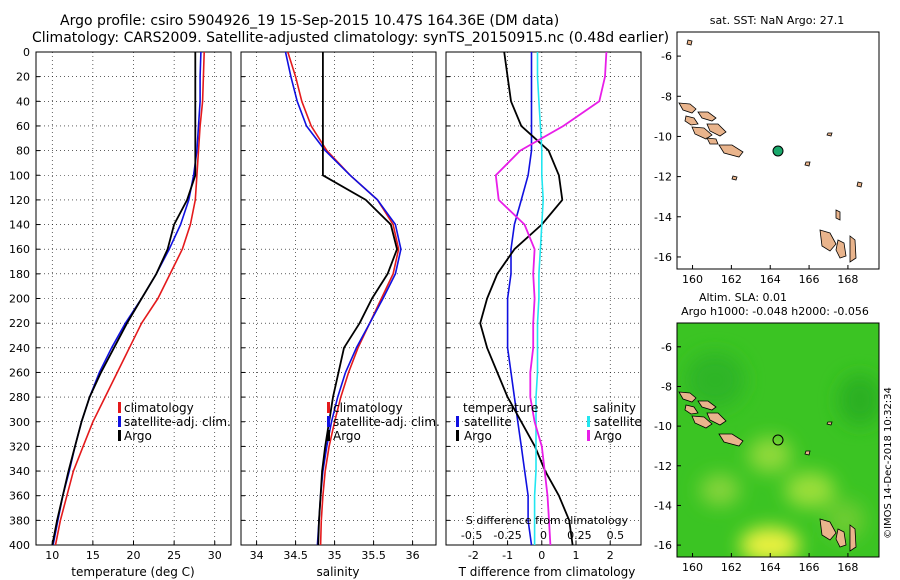 The width and height of the screenshot is (900, 580). Describe the element at coordinates (23, 101) in the screenshot. I see `depth-tick-label: 40` at that location.